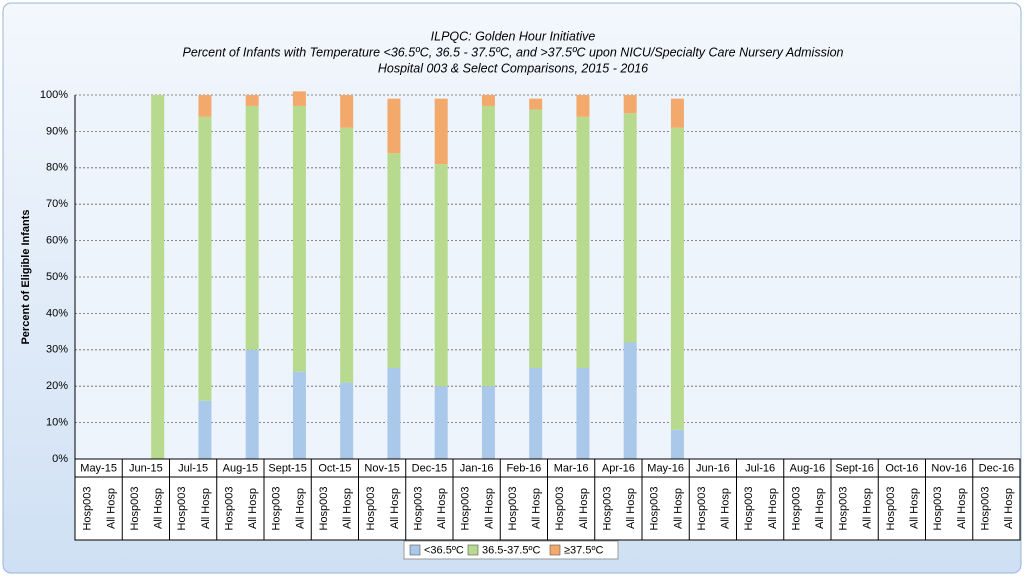  Describe the element at coordinates (760, 468) in the screenshot. I see `x-tick-label: Jul-16` at that location.